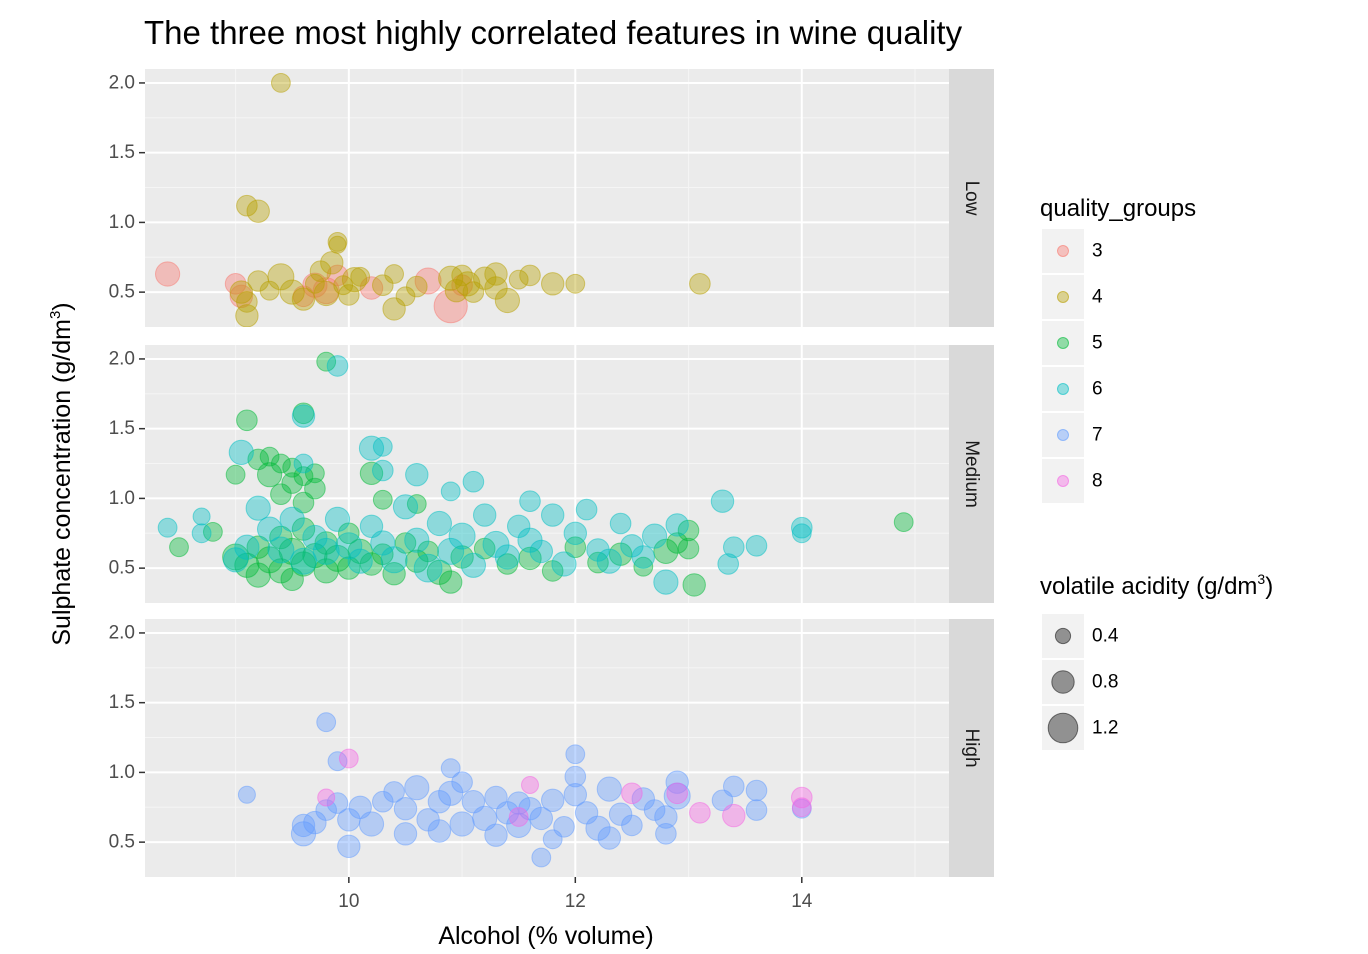 The height and width of the screenshot is (954, 1368). I want to click on y-tick-label: 1.0, so click(122, 772).